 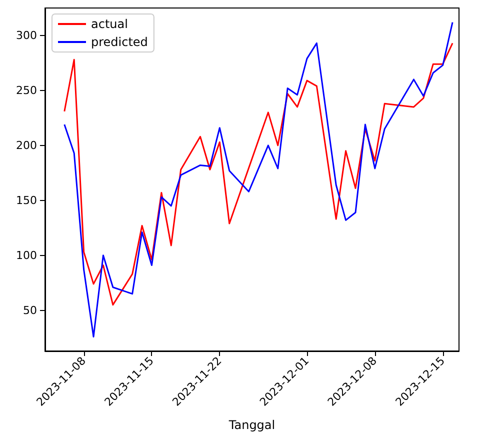 What do you see at coordinates (26, 145) in the screenshot?
I see `y-tick-label: 200` at bounding box center [26, 145].